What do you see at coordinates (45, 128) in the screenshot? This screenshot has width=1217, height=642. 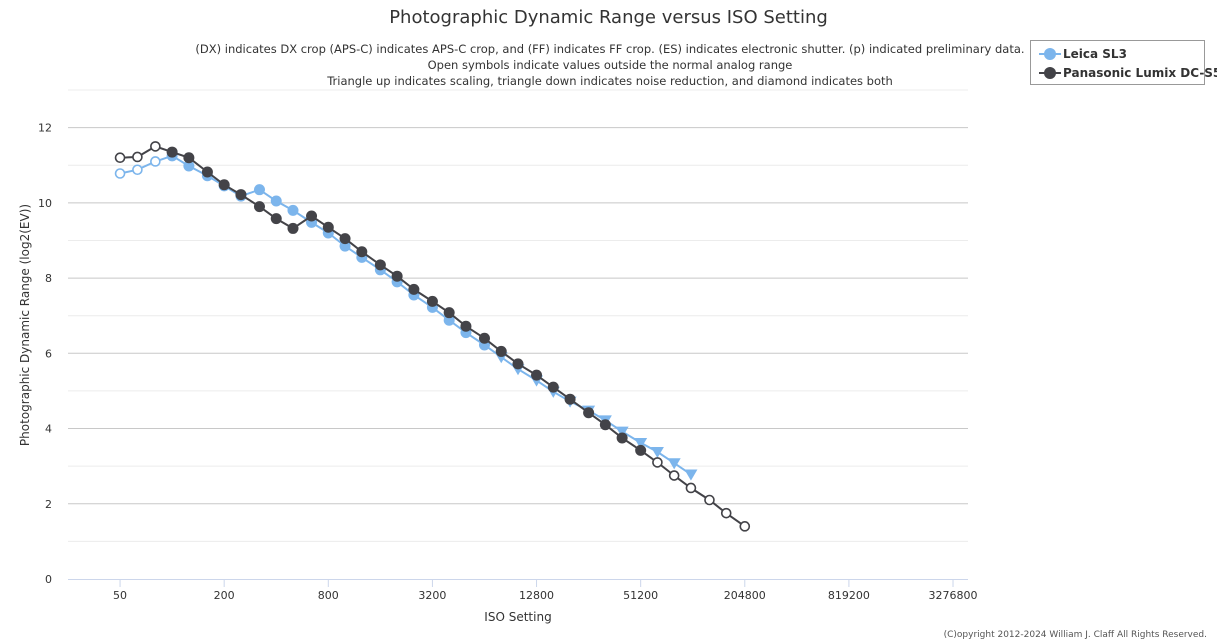 I see `y-tick-label: 12` at bounding box center [45, 128].